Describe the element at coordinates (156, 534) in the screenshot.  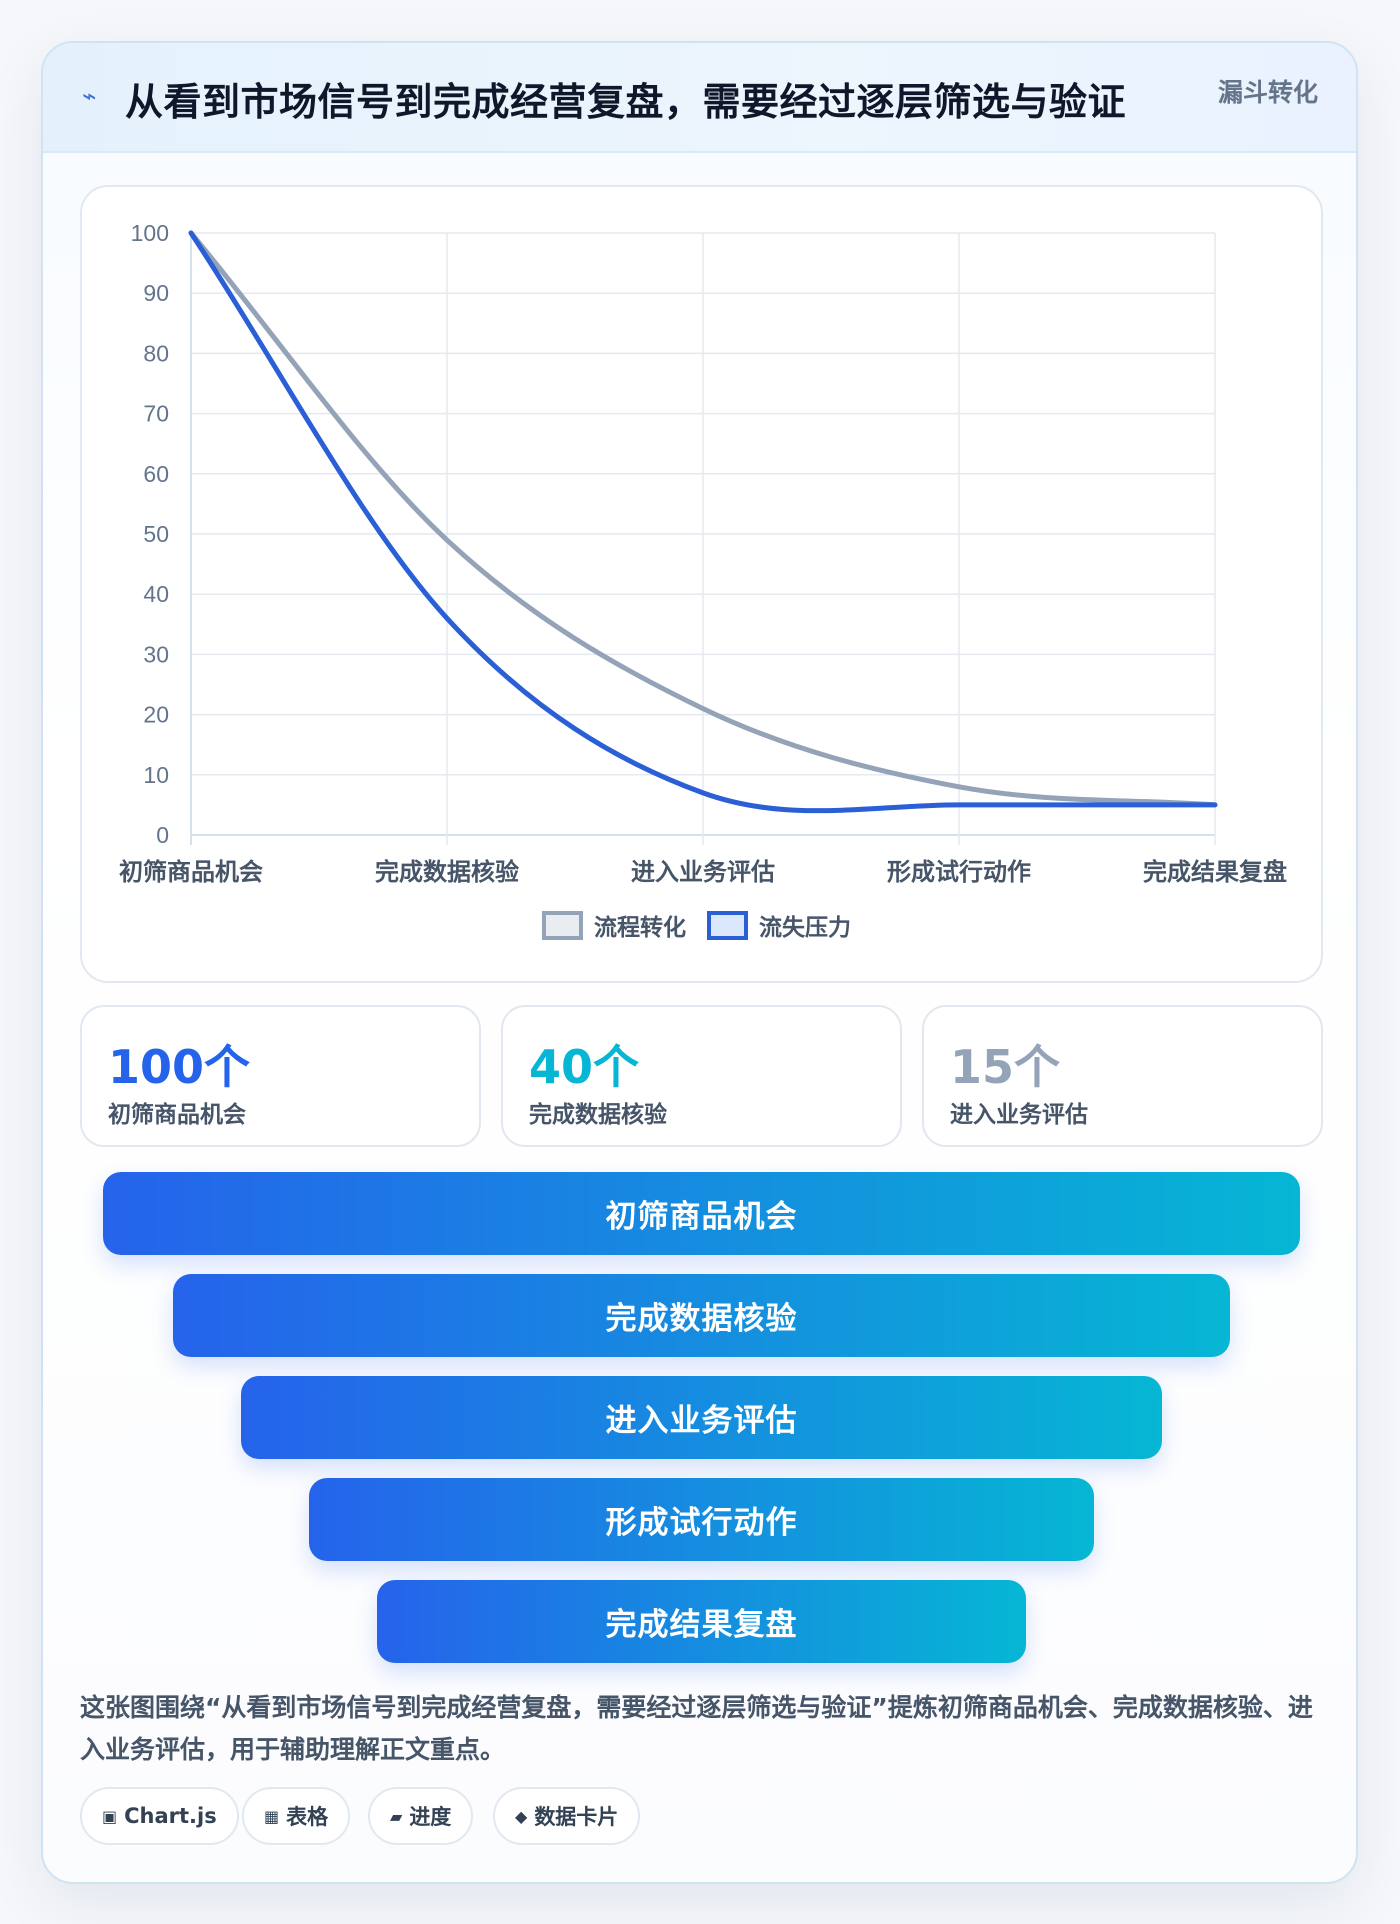
I see `y-tick-label: 50` at that location.